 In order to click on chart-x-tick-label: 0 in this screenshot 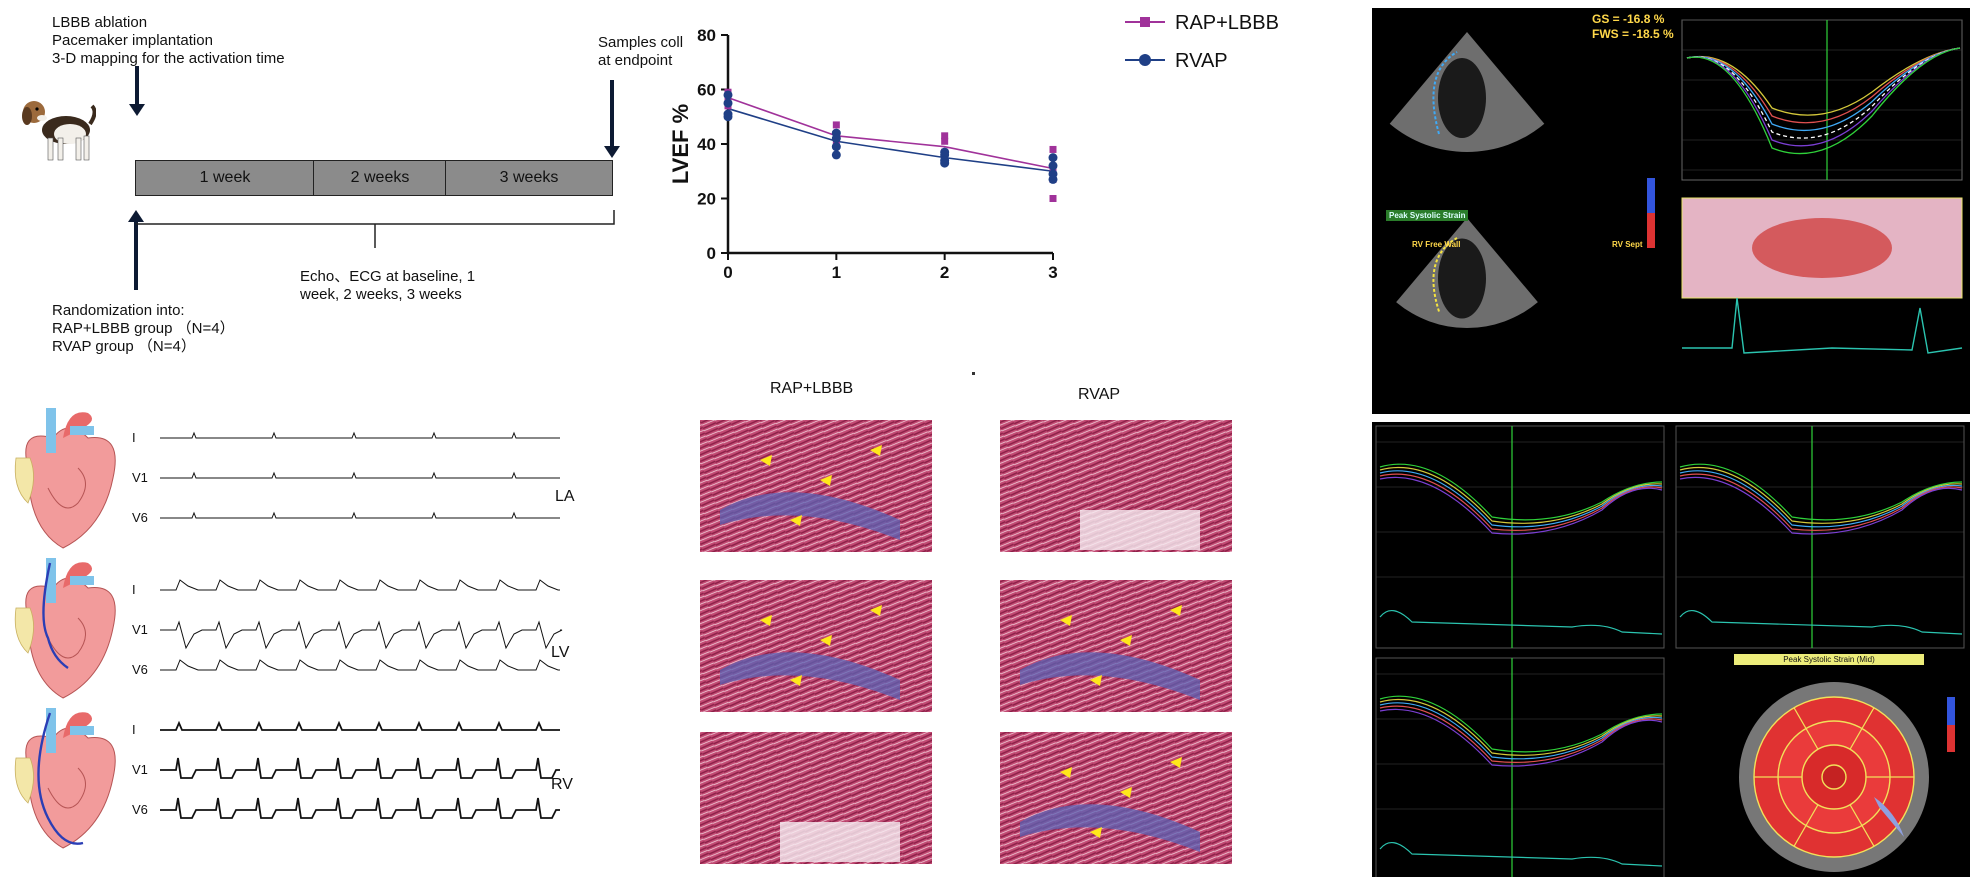, I will do `click(727, 272)`.